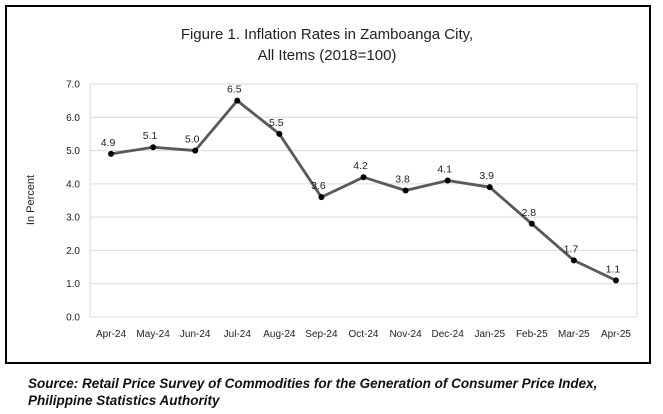 The height and width of the screenshot is (414, 663). Describe the element at coordinates (486, 176) in the screenshot. I see `data-label: 3.9` at that location.